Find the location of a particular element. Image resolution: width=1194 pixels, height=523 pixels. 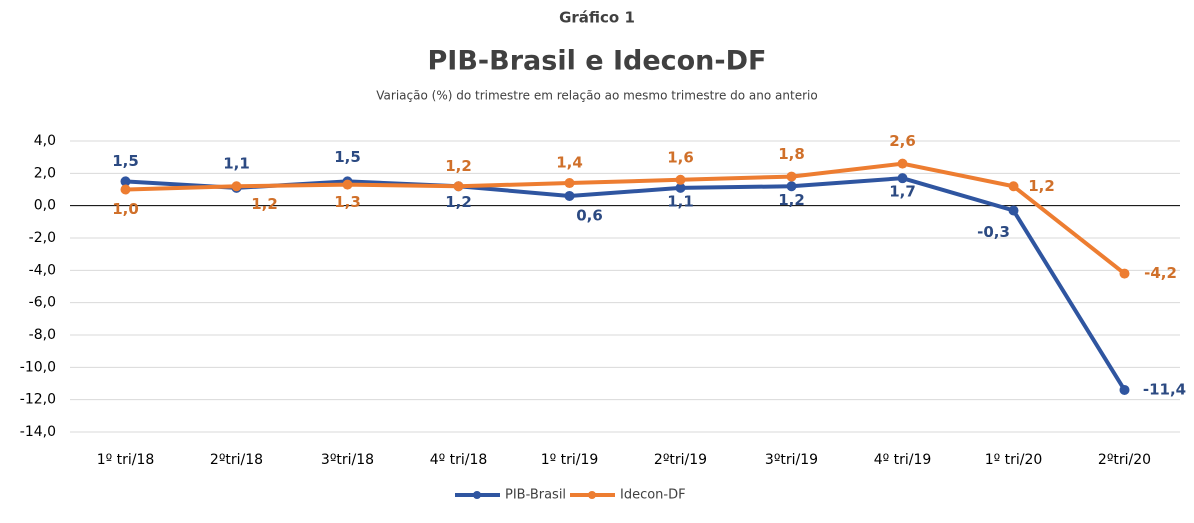

x-tick-label: 3ºtri/18 is located at coordinates (347, 460).